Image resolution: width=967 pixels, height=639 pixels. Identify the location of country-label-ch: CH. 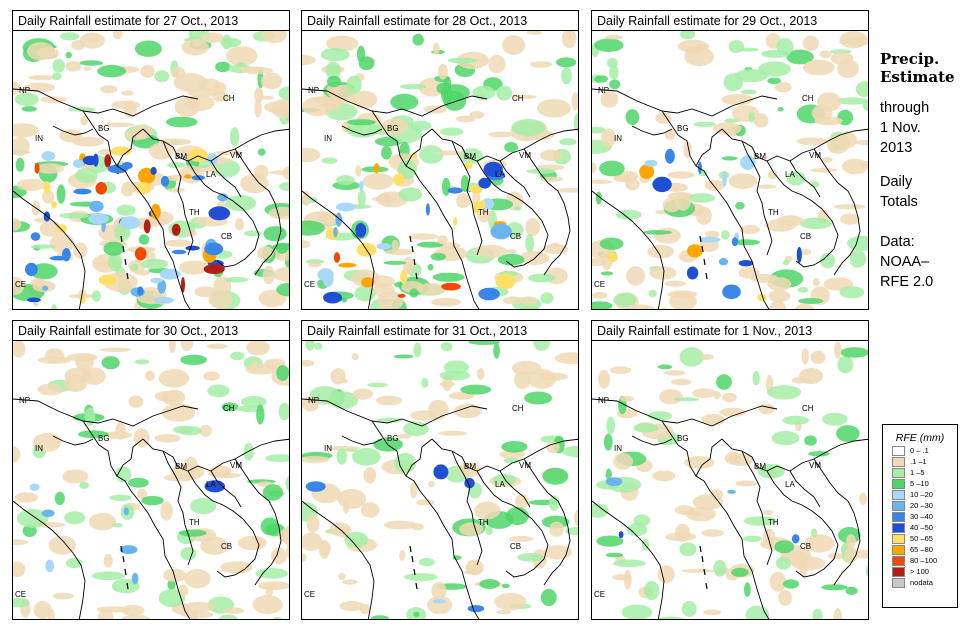
(808, 98).